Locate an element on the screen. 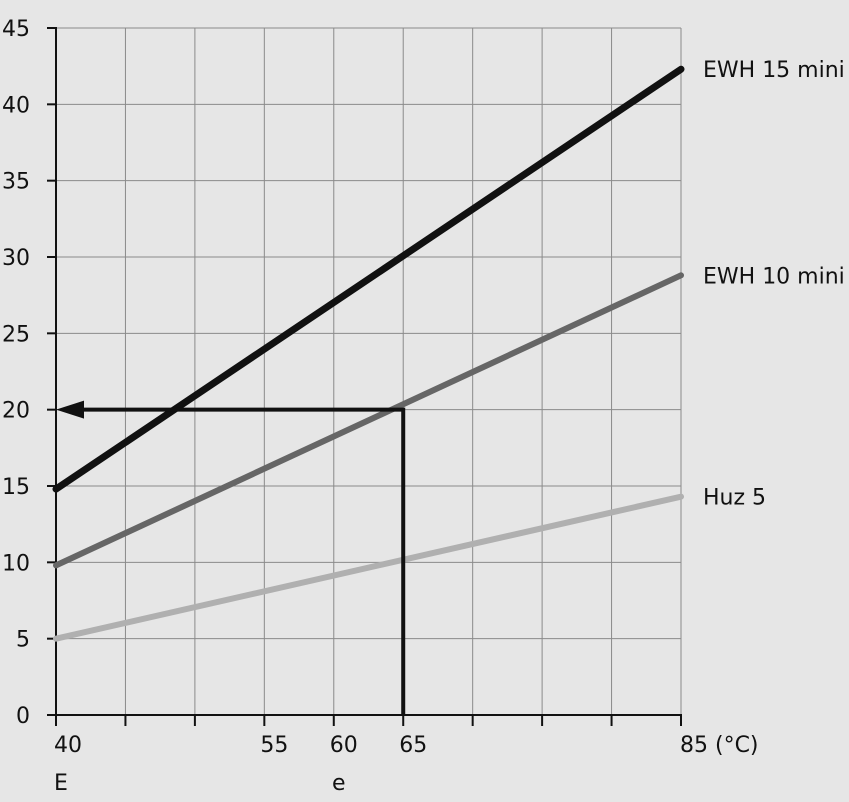  x-tick-label: 65 is located at coordinates (413, 745).